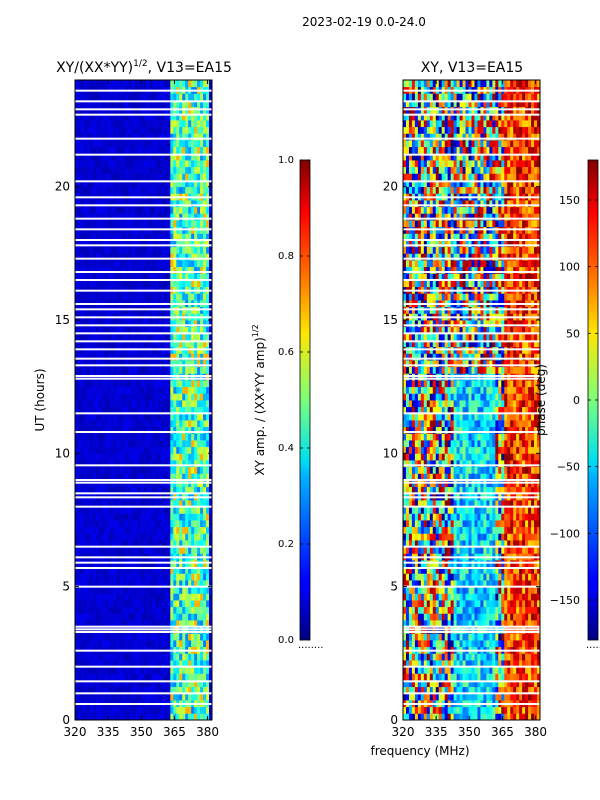  I want to click on x-tick-label: 320, so click(75, 732).